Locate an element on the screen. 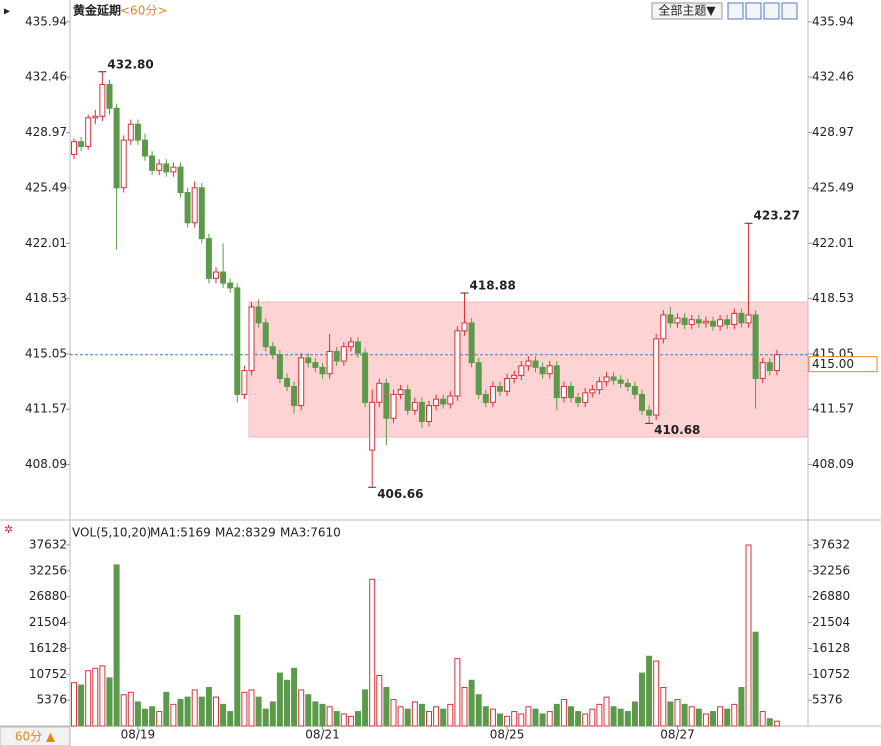 This screenshot has height=746, width=881. theme-button-label: 全部主题▼ is located at coordinates (687, 10).